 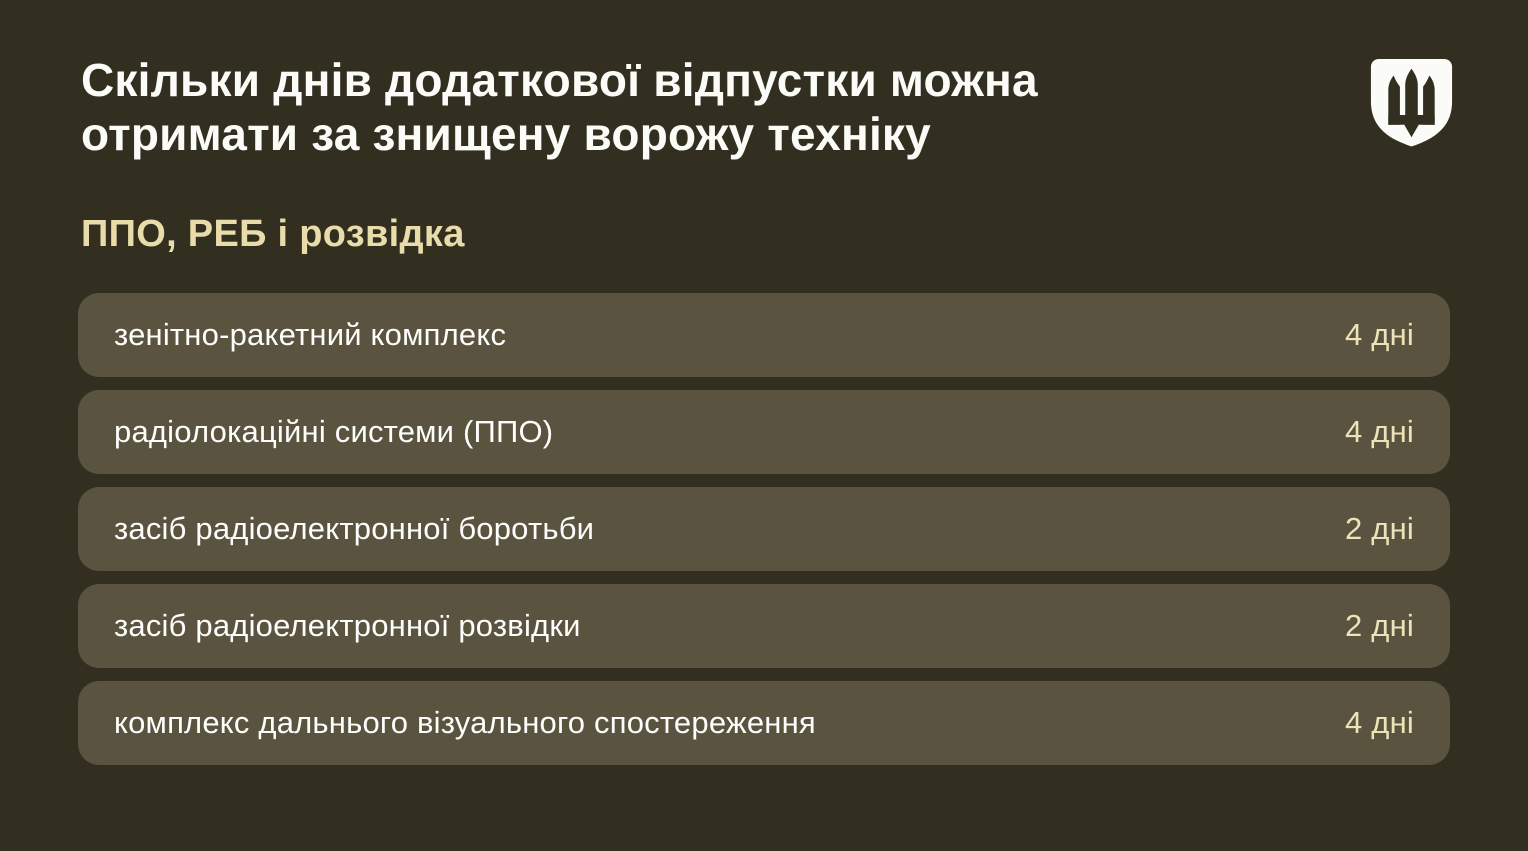 I want to click on page-title-line-1: Скільки днів додаткової відпустки можна, so click(x=559, y=80).